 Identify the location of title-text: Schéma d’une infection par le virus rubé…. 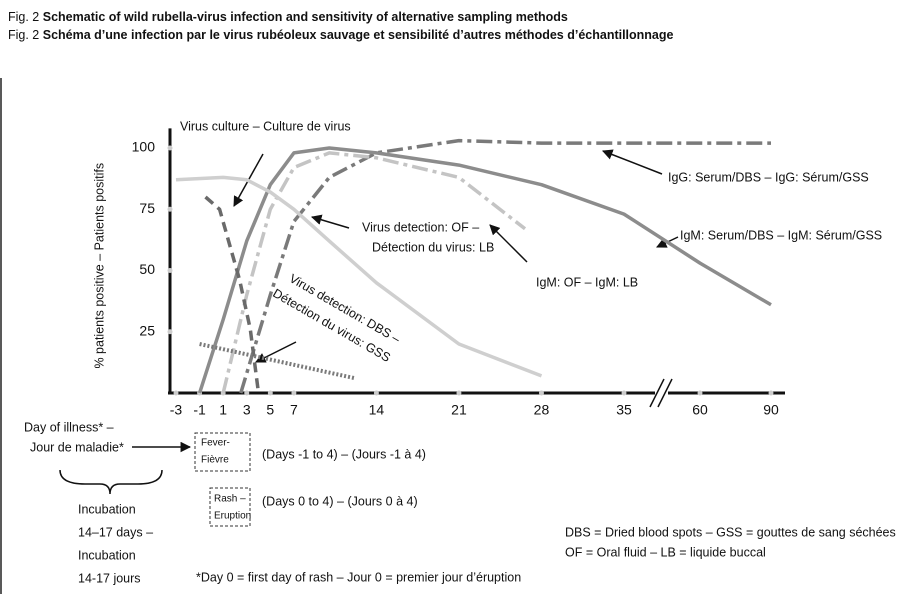
(358, 35).